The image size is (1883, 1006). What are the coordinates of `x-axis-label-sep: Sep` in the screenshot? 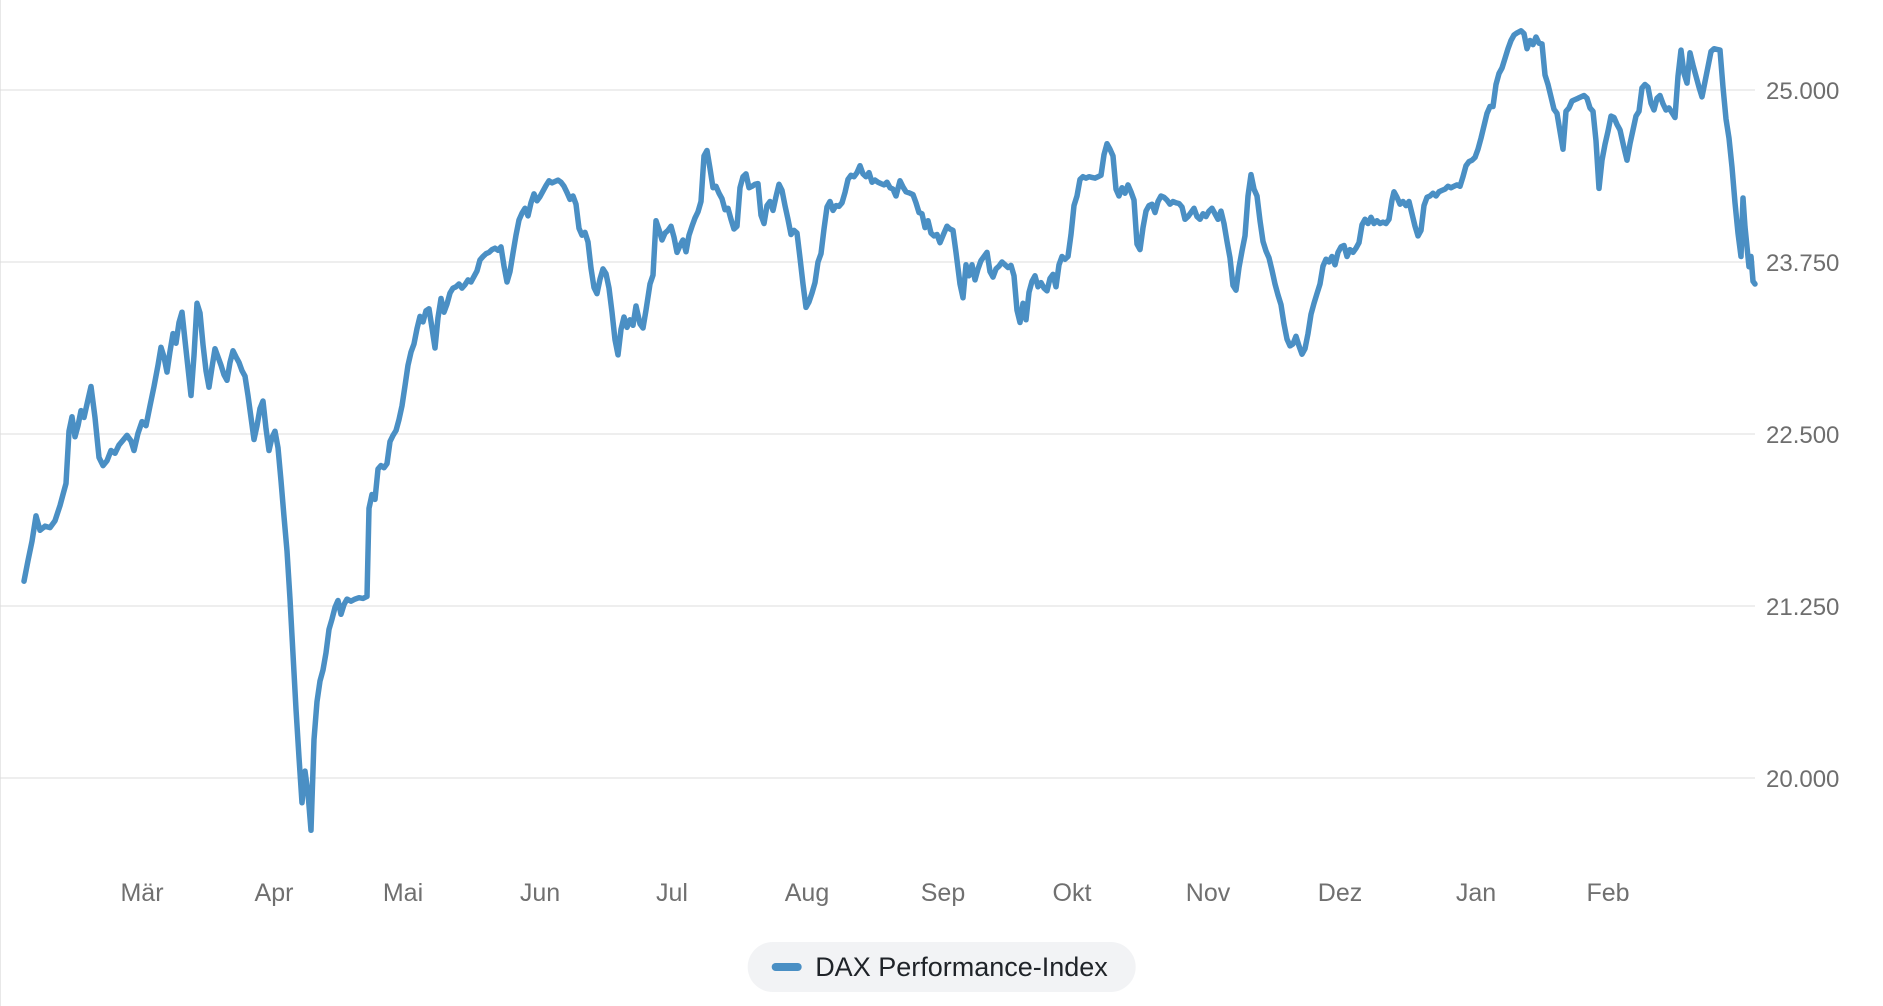 It's located at (943, 893).